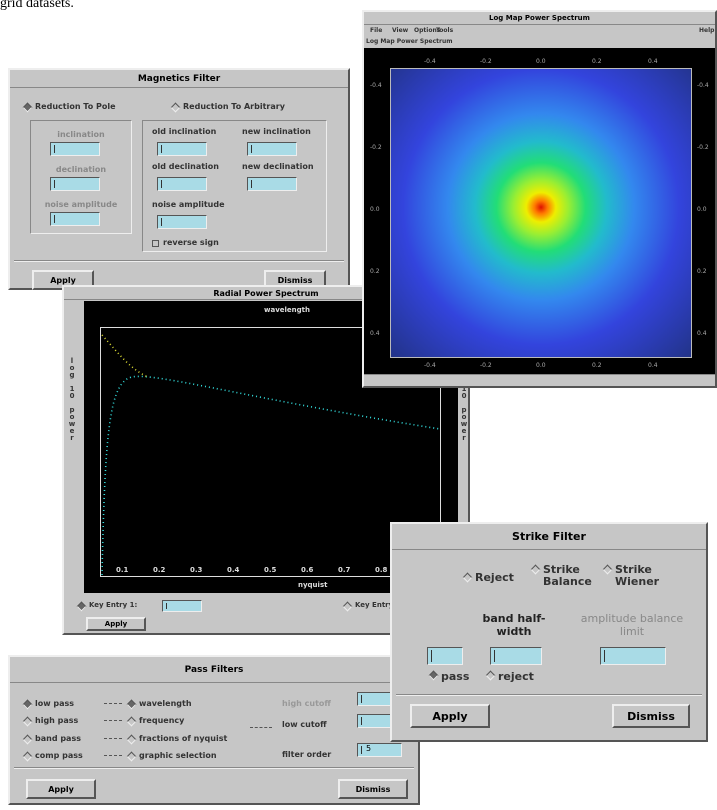 The width and height of the screenshot is (717, 810). Describe the element at coordinates (55, 703) in the screenshot. I see `radio-label: low pass` at that location.